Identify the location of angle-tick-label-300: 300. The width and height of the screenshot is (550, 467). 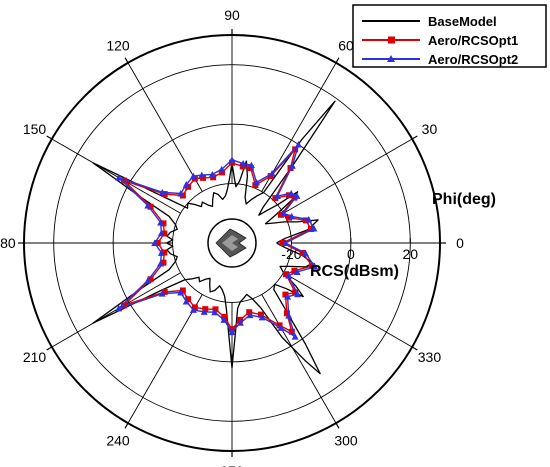
(346, 440).